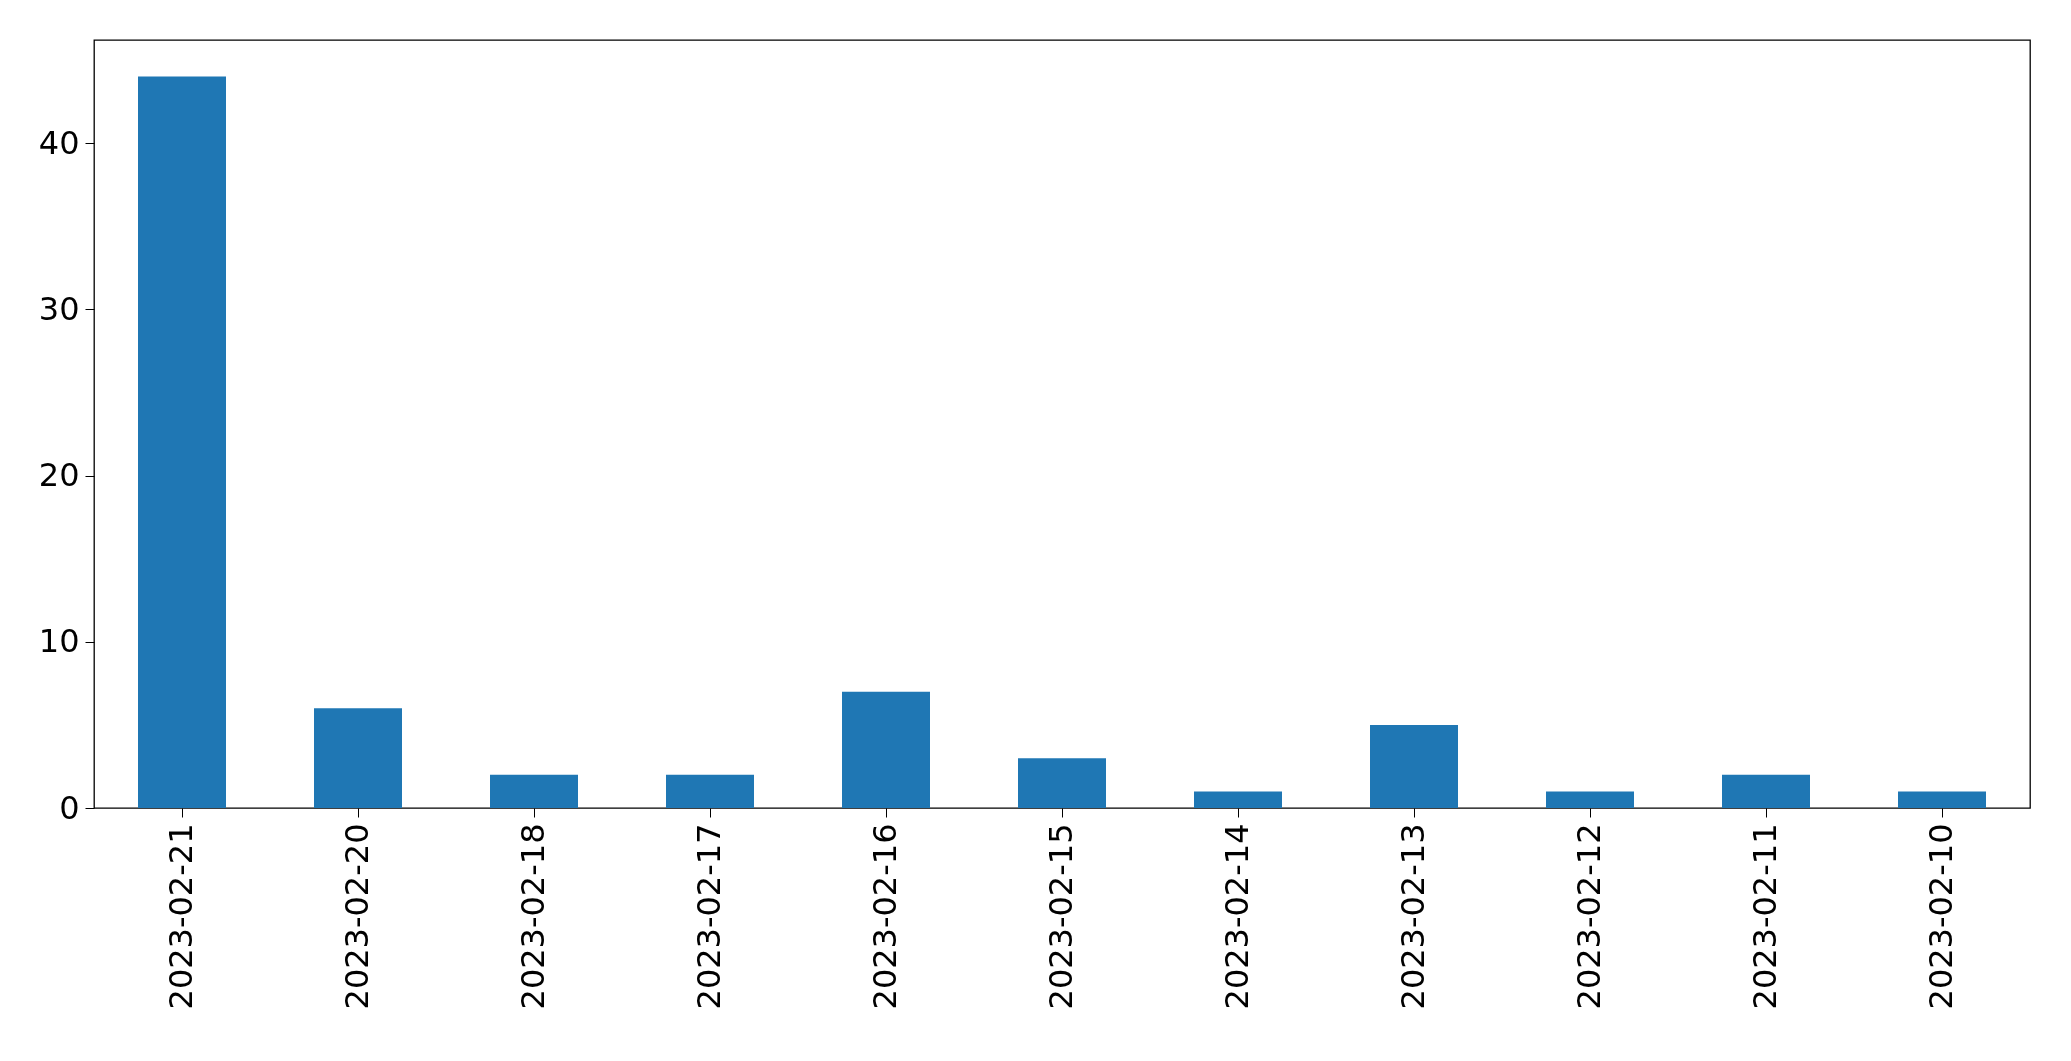 This screenshot has height=1061, width=2071. I want to click on x-tick-label: 2023-02-18, so click(533, 916).